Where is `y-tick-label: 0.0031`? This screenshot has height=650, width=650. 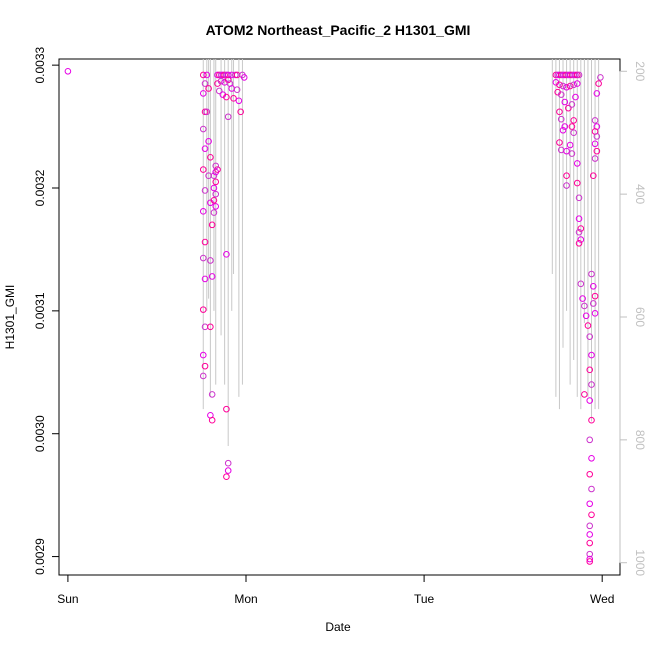 y-tick-label: 0.0031 is located at coordinates (40, 310).